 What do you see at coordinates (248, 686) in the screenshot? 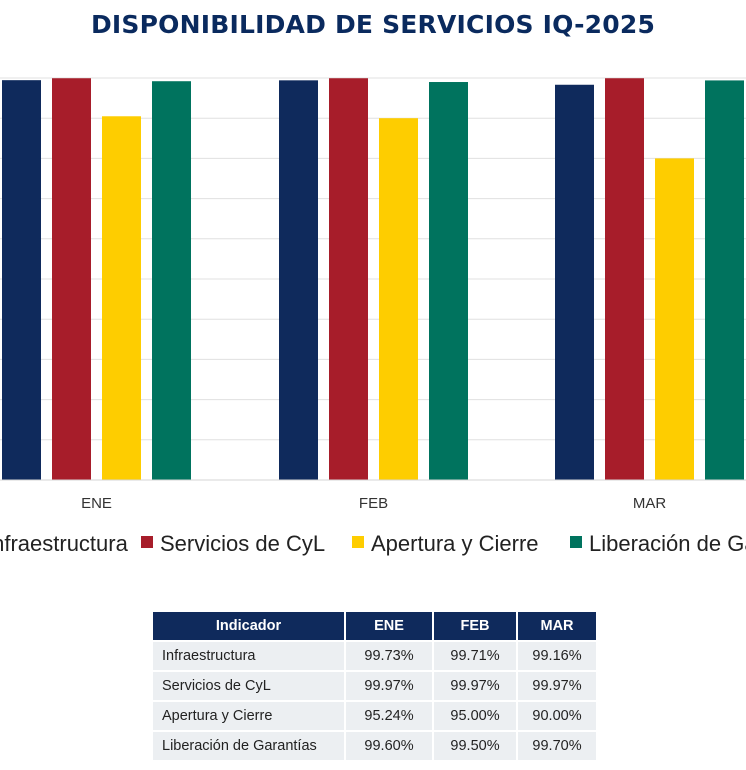
I see `table-cell: Servicios de CyL` at bounding box center [248, 686].